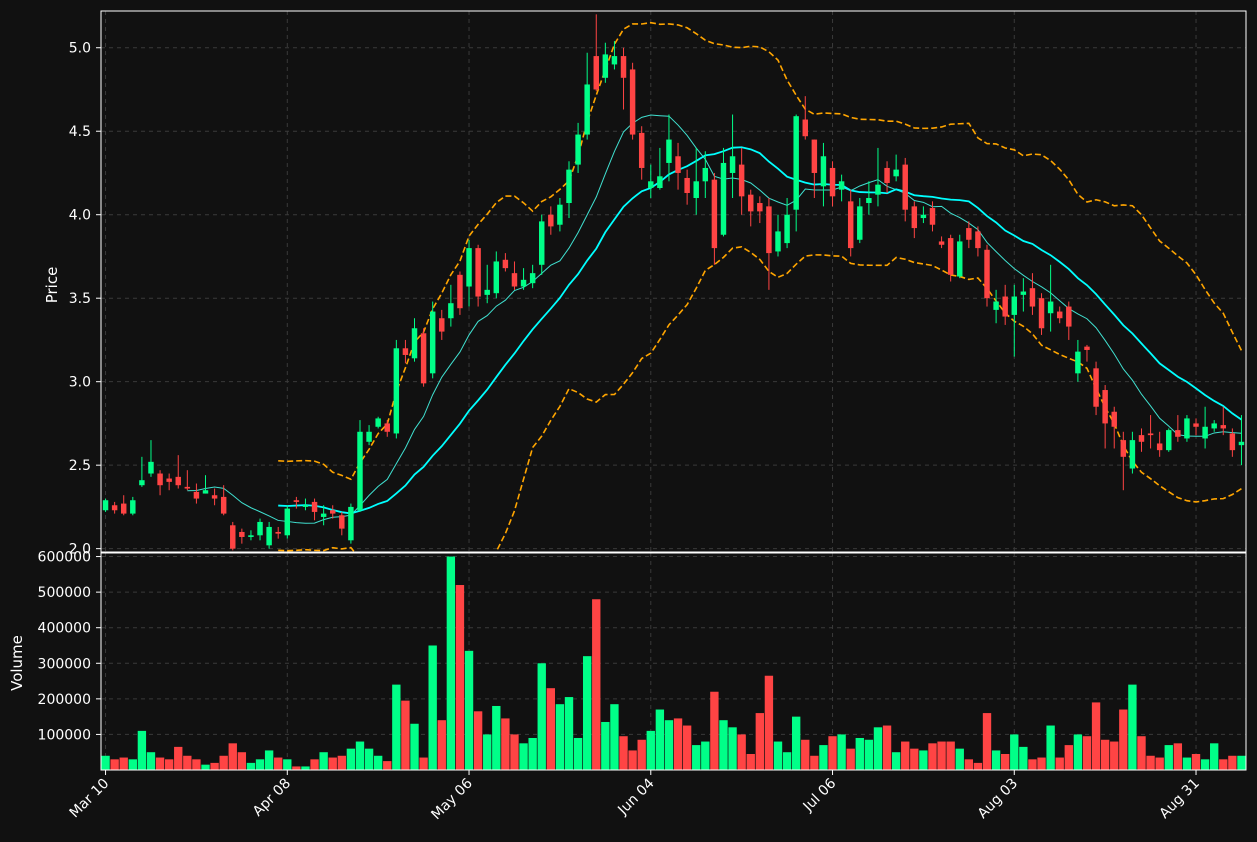  I want to click on x-tick-label: Jul 06, so click(820, 795).